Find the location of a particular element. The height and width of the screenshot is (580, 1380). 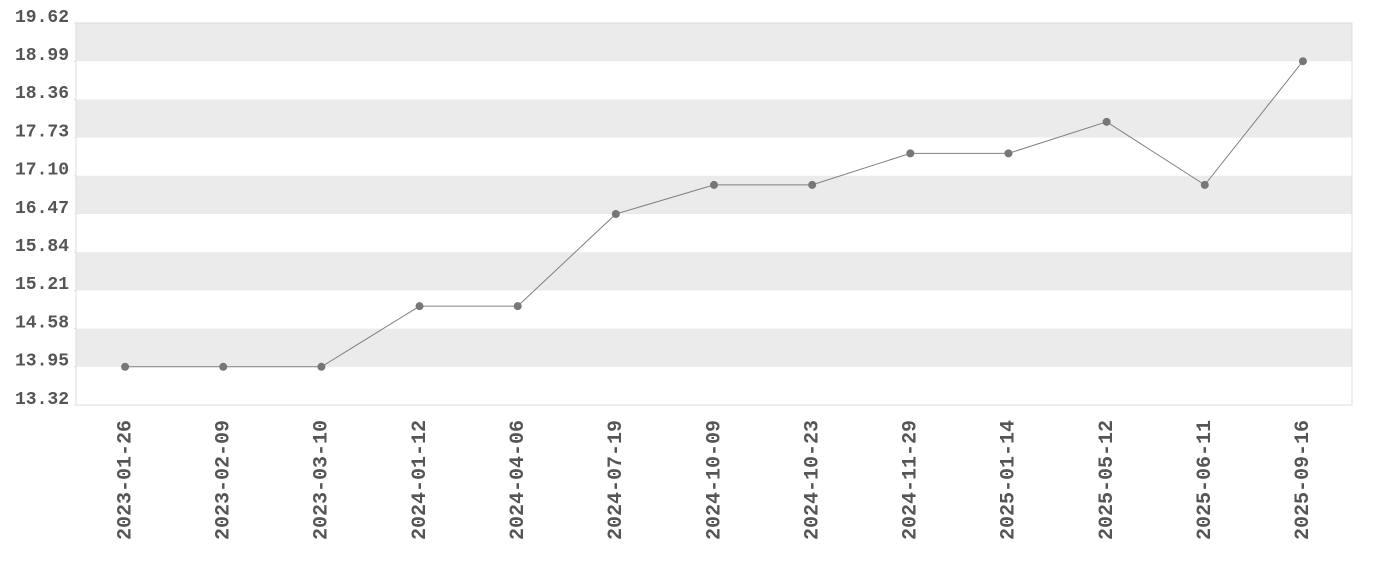

x-tick-label: 2025-09-16 is located at coordinates (1303, 480).